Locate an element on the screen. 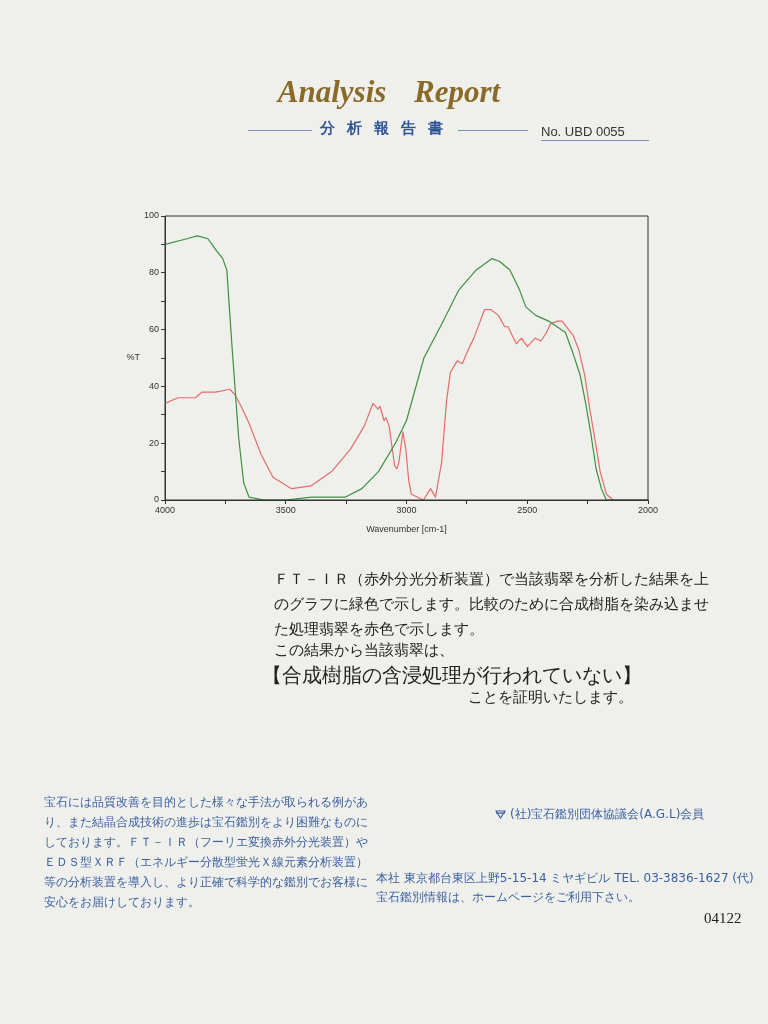 The image size is (768, 1024). text: 04122 is located at coordinates (723, 918).